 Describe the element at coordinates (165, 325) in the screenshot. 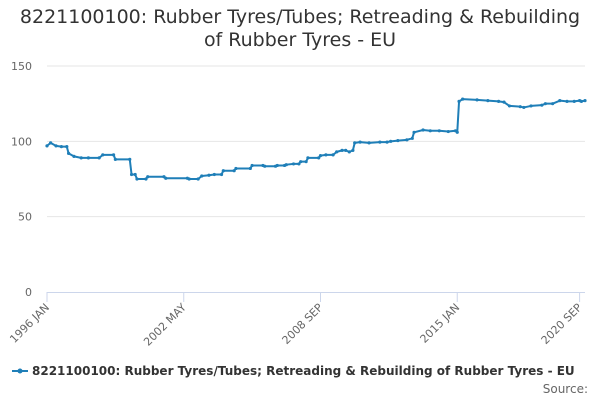

I see `x-tick-label: 2002 MAY` at that location.